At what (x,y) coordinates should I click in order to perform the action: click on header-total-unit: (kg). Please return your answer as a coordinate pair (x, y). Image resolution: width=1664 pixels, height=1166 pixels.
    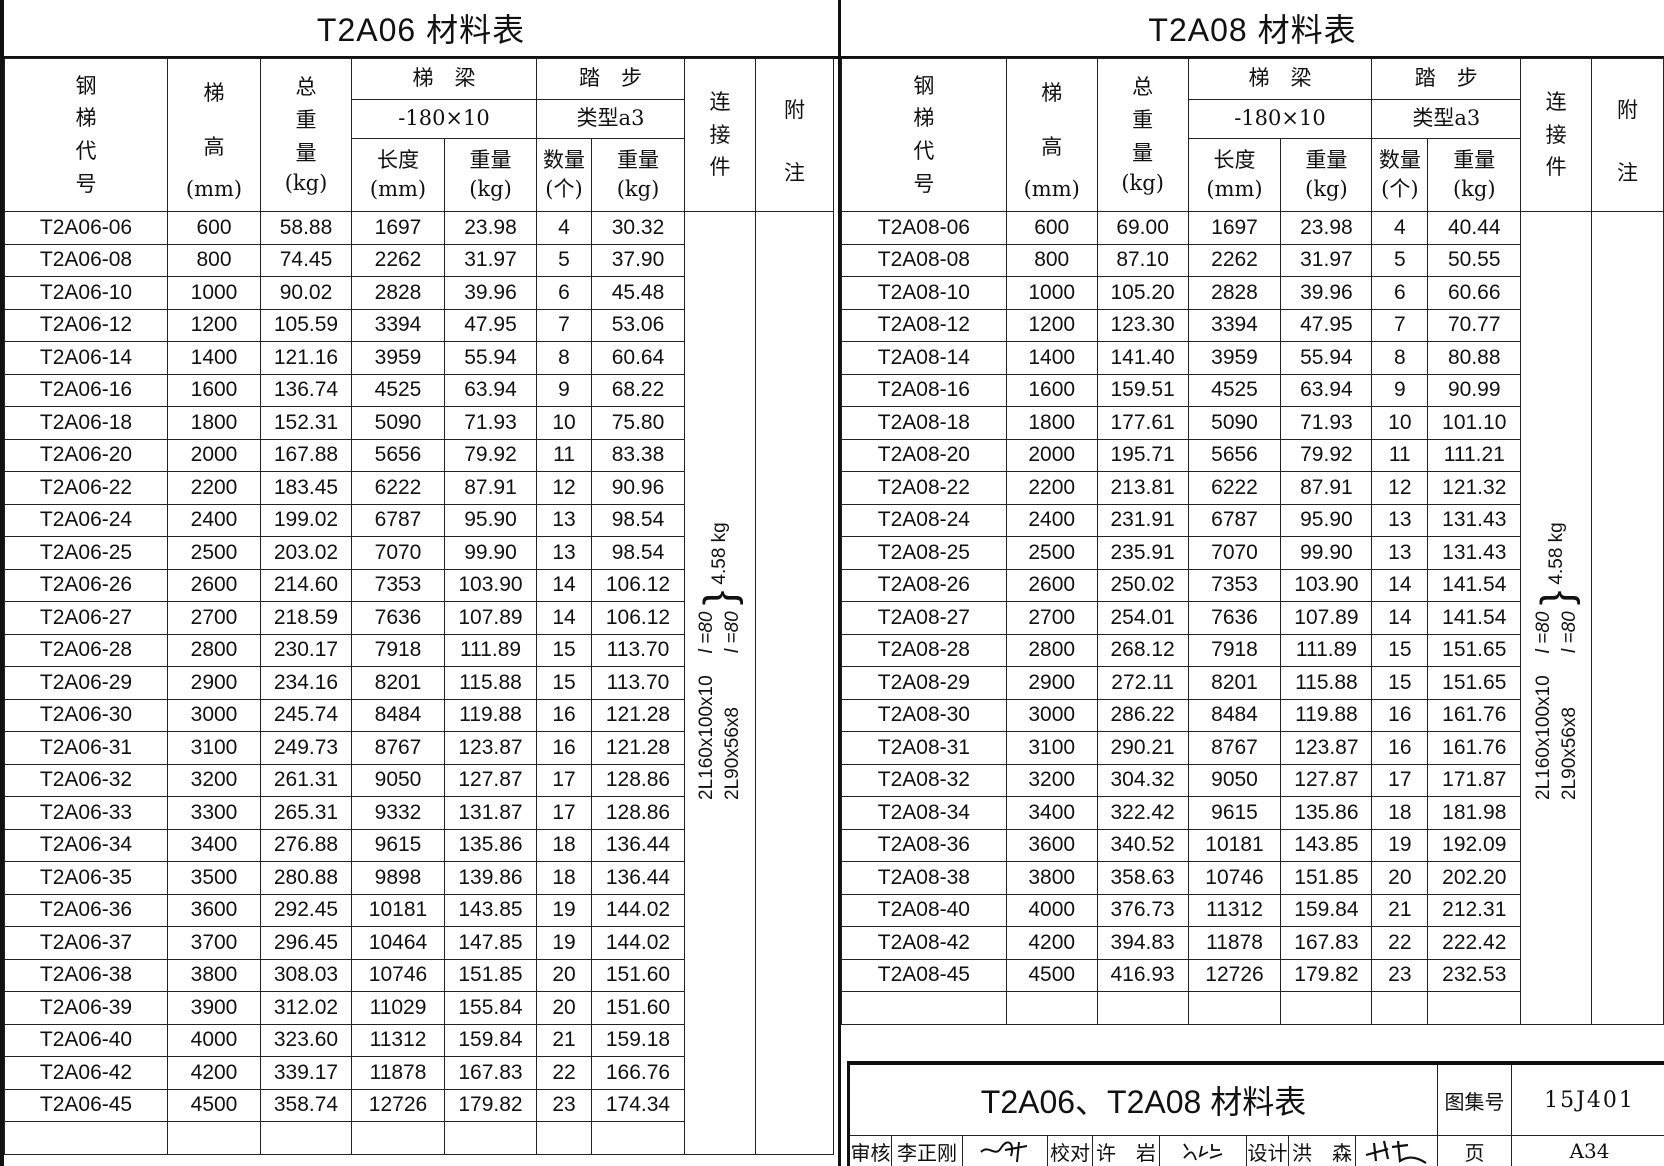
    Looking at the image, I should click on (1142, 183).